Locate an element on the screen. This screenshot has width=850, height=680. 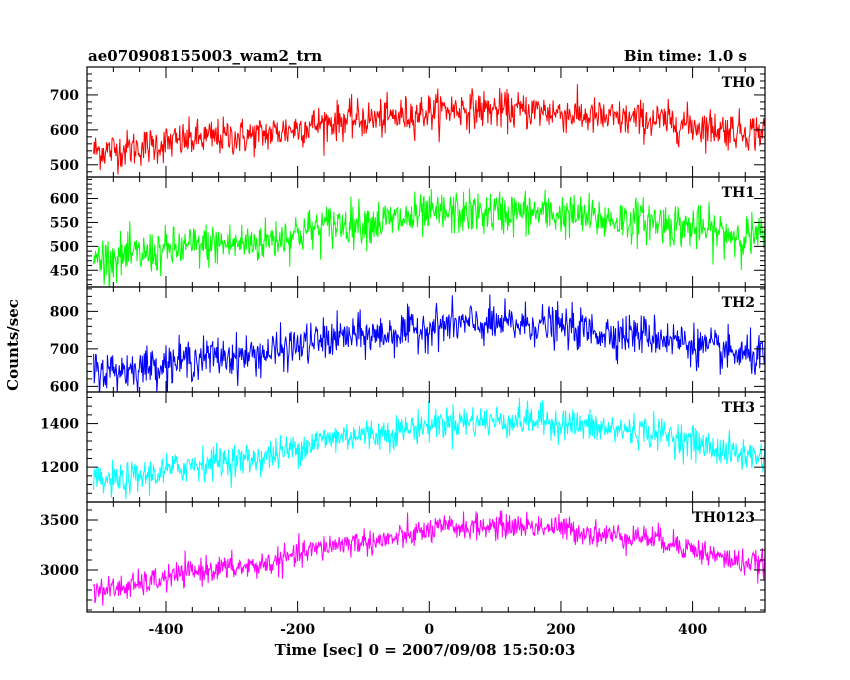
x-axis-label: Time [sec] 0 = 2007/09/08 15:50:03 is located at coordinates (425, 650).